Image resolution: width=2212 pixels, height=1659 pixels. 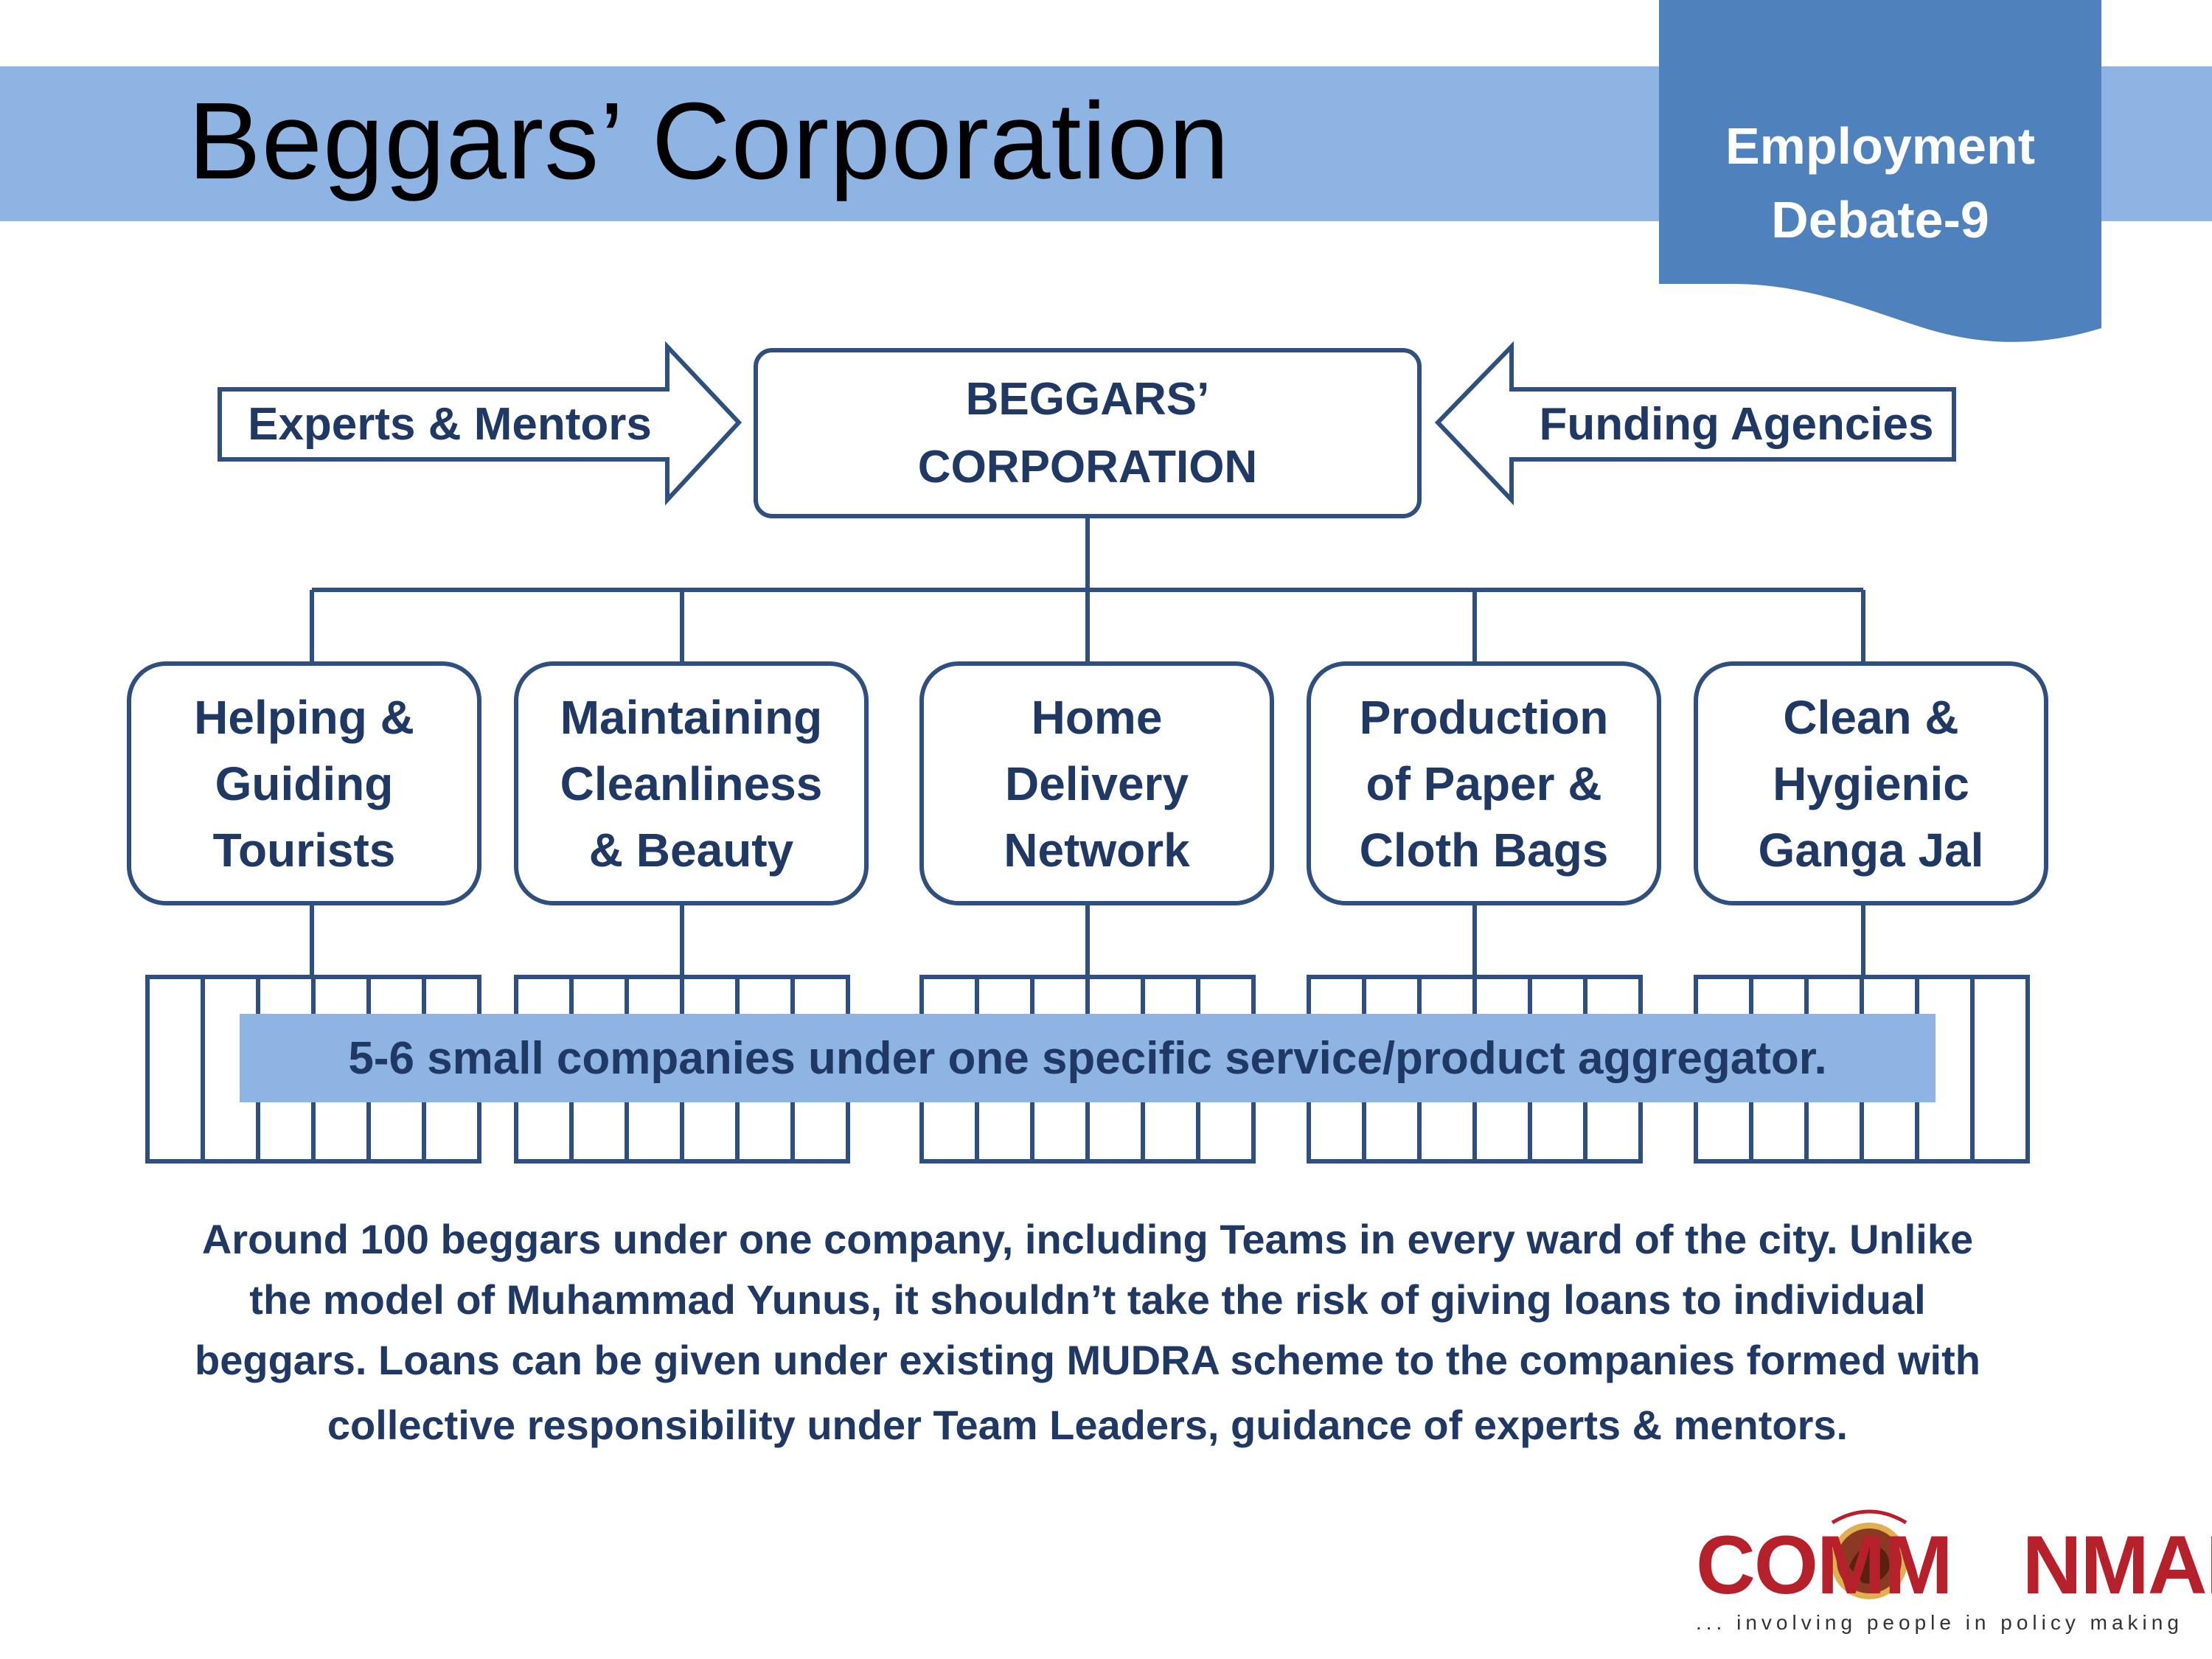 I want to click on section-tag: Employment Debate-9, so click(x=1880, y=173).